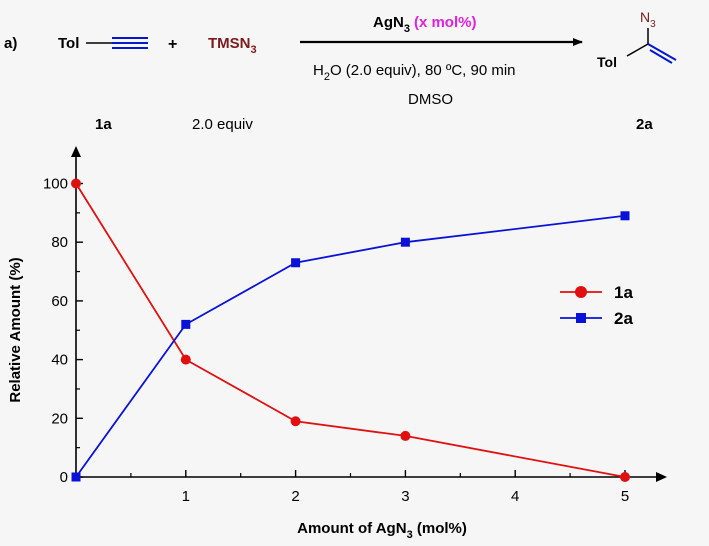 The height and width of the screenshot is (546, 709). Describe the element at coordinates (186, 496) in the screenshot. I see `x-tick-label: 1` at that location.